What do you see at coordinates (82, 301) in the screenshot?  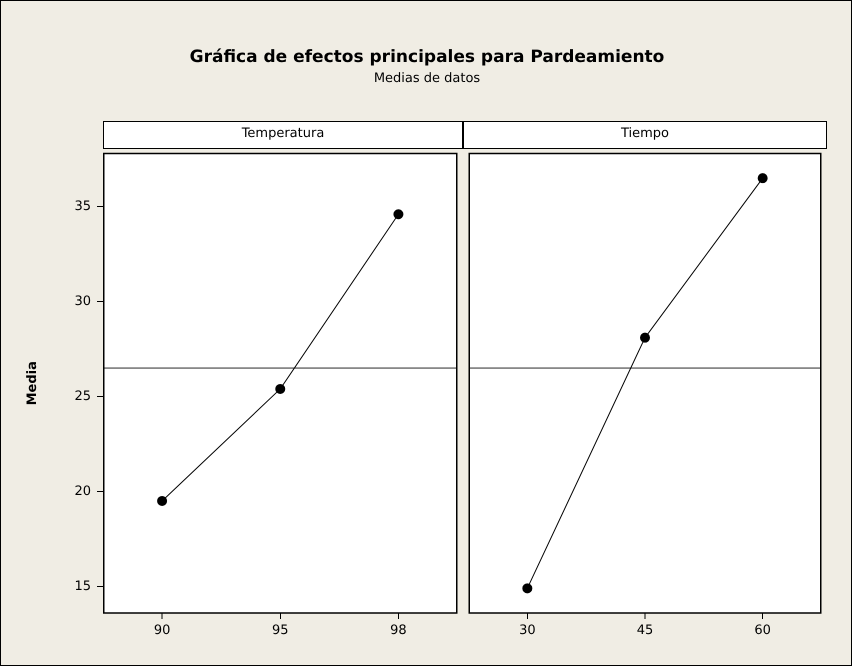 I see `y-tick-label: 30` at bounding box center [82, 301].